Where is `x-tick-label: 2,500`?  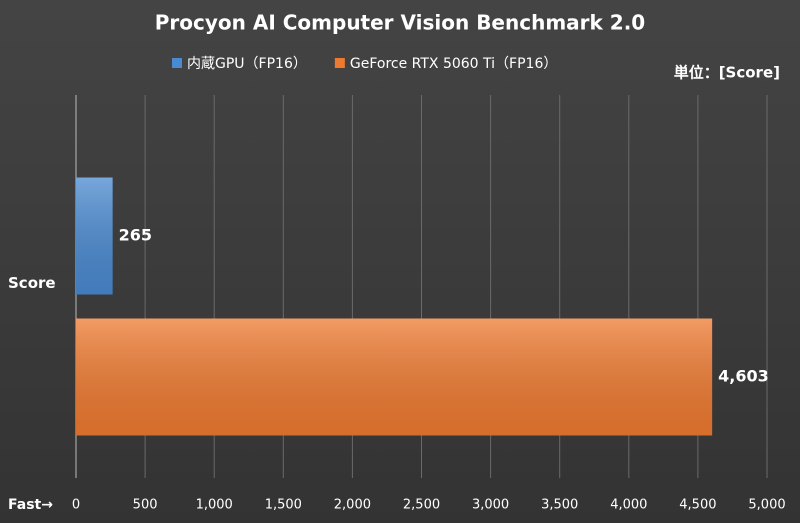
x-tick-label: 2,500 is located at coordinates (421, 505).